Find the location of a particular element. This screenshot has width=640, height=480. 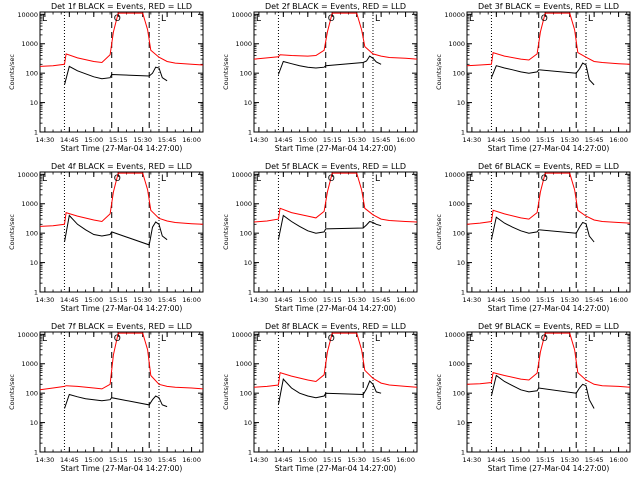

panel-title: Det 9f BLACK = Events, RED = LLD is located at coordinates (548, 326).